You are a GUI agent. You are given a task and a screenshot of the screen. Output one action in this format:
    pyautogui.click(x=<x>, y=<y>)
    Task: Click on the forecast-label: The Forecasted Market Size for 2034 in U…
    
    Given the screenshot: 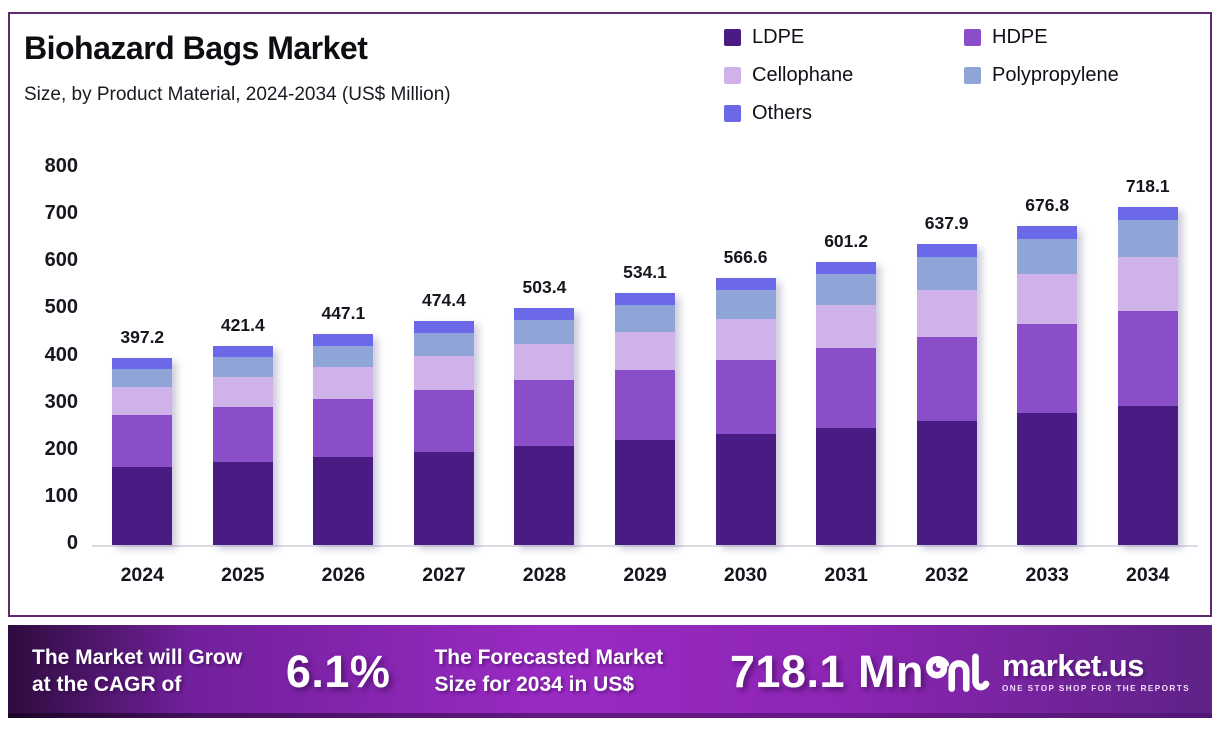 What is the action you would take?
    pyautogui.click(x=572, y=672)
    